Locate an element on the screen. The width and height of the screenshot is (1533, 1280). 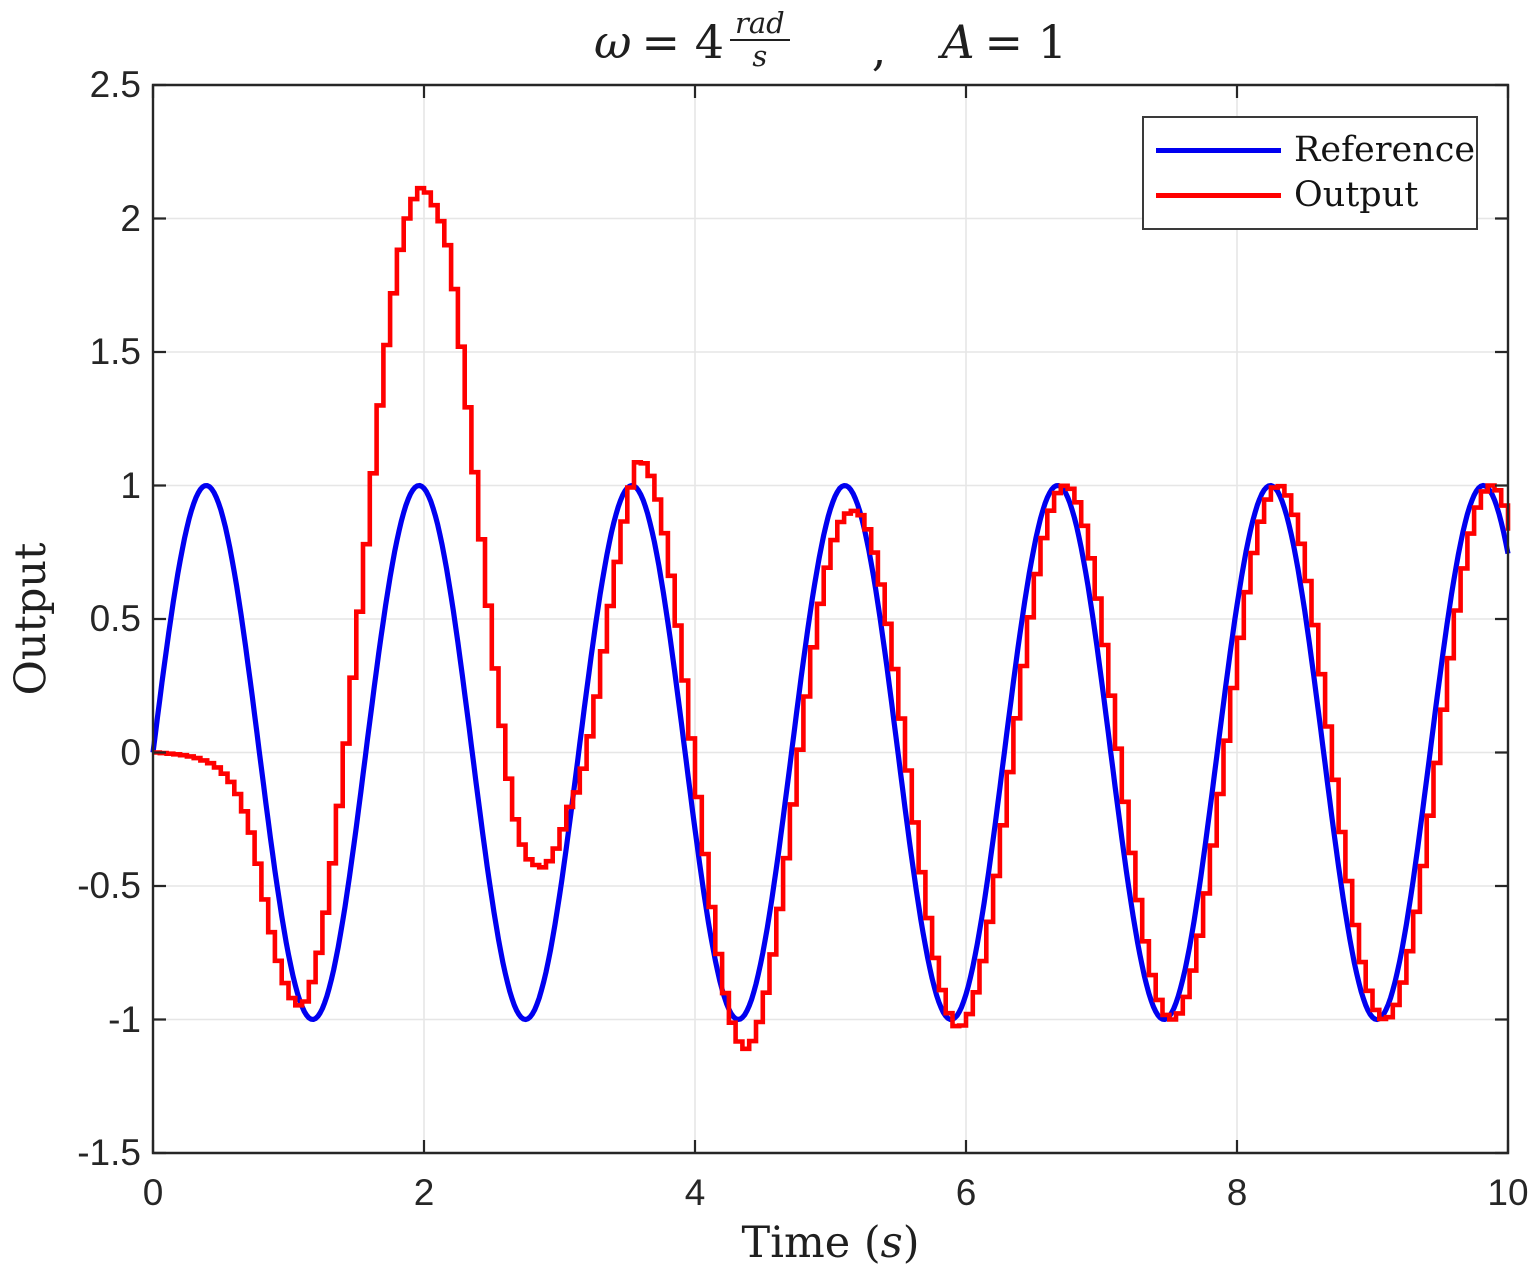
x-tick-label: 8 is located at coordinates (1237, 1192).